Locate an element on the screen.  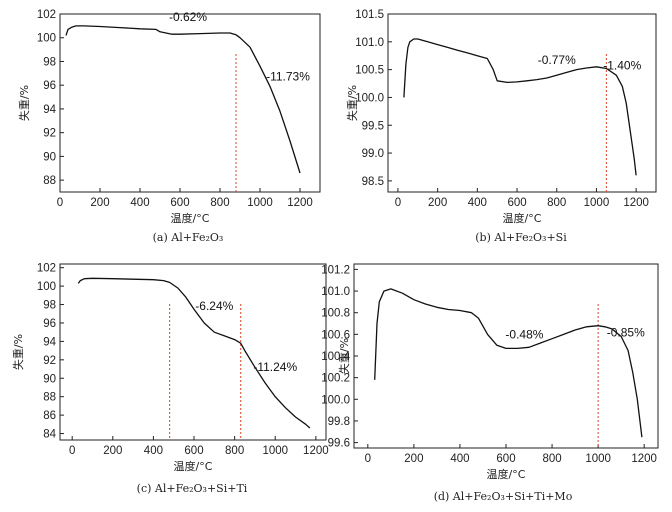
y-tick-label: 100.2 is located at coordinates (335, 379).